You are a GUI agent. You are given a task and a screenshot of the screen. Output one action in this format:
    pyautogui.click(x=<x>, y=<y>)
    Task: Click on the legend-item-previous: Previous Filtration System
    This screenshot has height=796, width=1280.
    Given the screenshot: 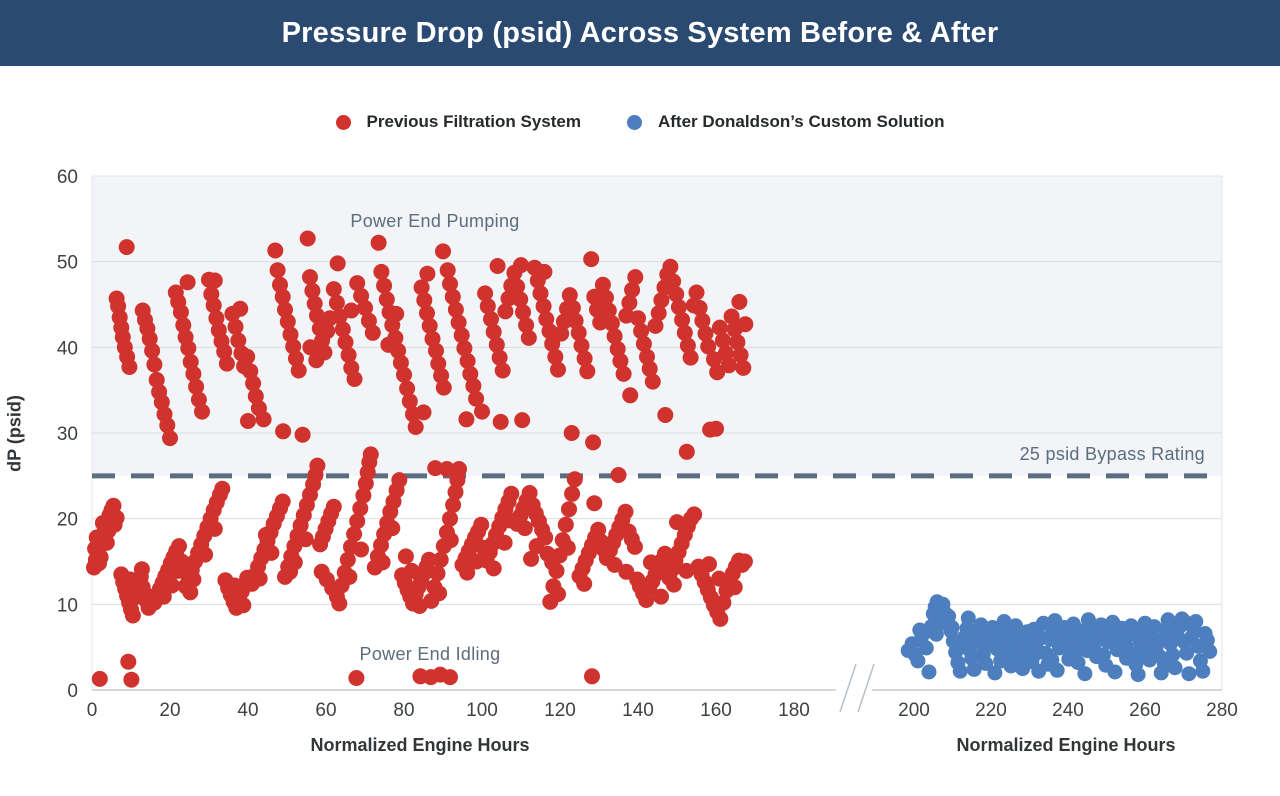 What is the action you would take?
    pyautogui.click(x=458, y=122)
    